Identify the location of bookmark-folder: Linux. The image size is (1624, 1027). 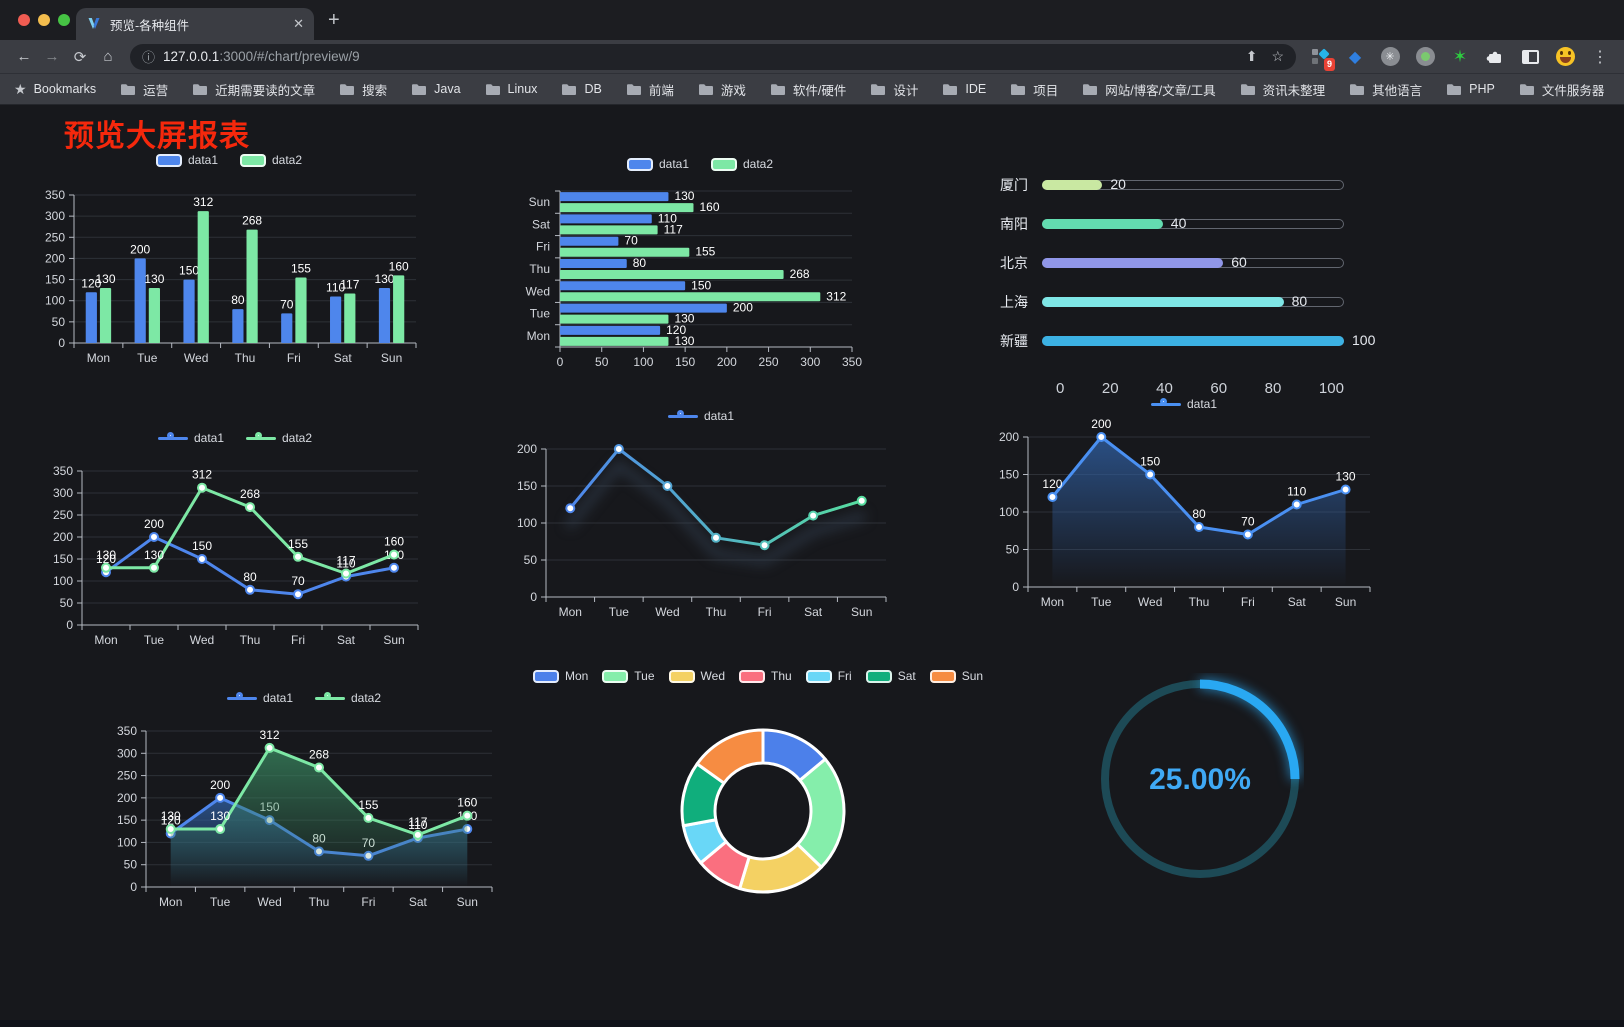
(511, 89).